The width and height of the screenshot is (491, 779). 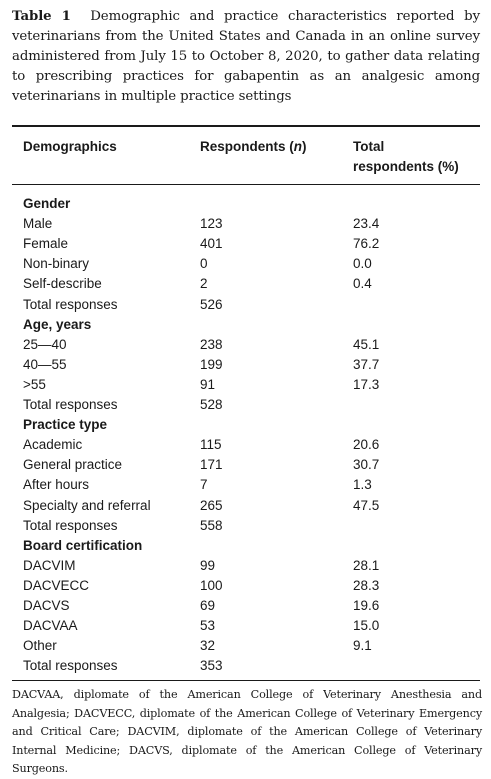 I want to click on percent-cell: 19.6, so click(x=366, y=605).